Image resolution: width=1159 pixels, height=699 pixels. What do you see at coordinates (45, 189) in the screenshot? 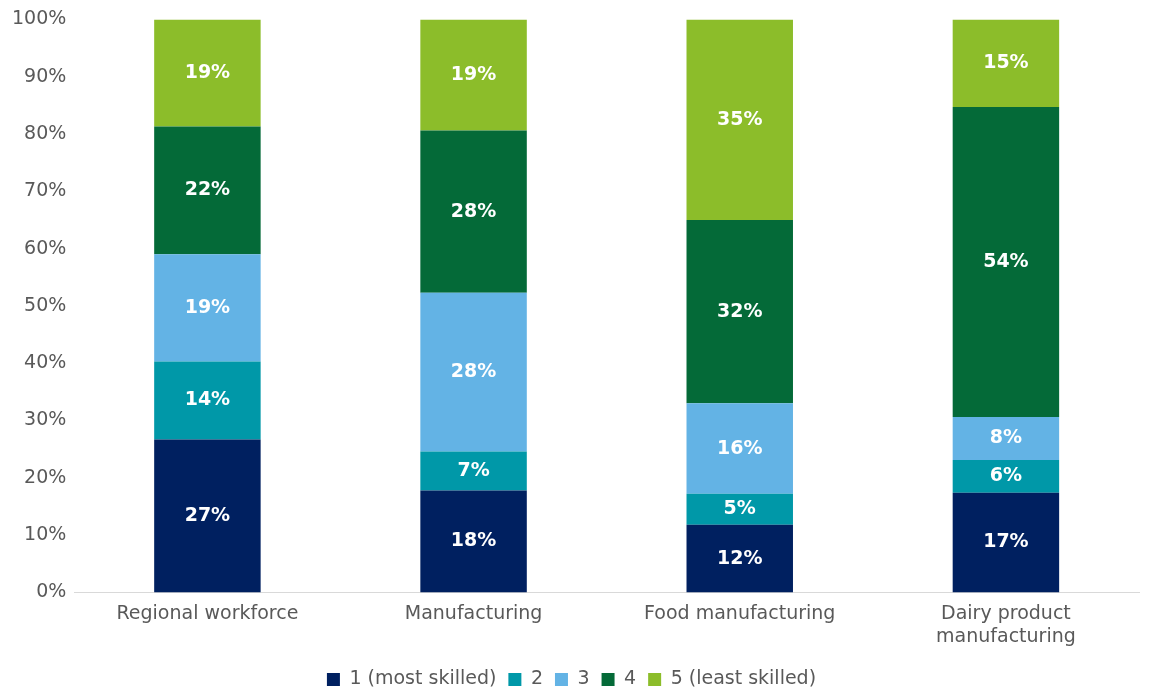
I see `y-tick-label: 70%` at bounding box center [45, 189].